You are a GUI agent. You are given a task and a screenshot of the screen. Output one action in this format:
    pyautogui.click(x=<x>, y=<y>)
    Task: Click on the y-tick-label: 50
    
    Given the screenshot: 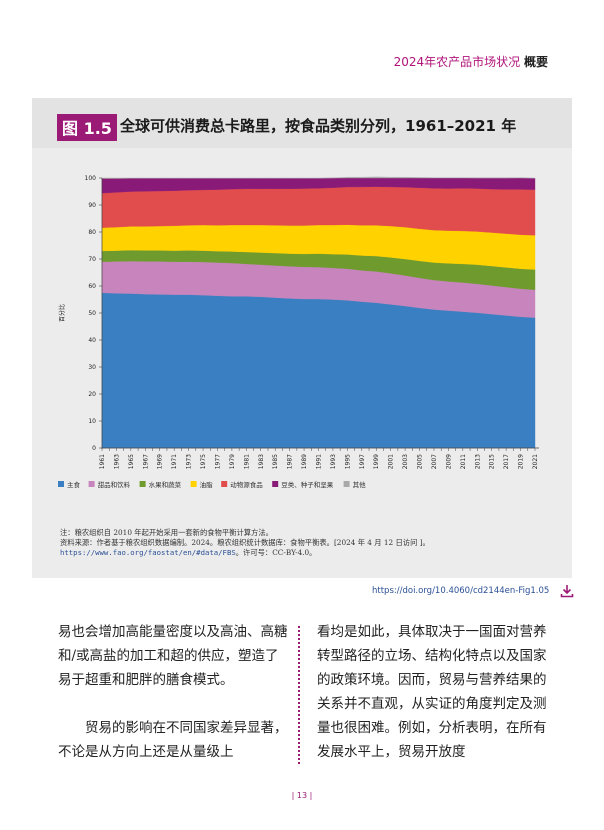 What is the action you would take?
    pyautogui.click(x=92, y=313)
    